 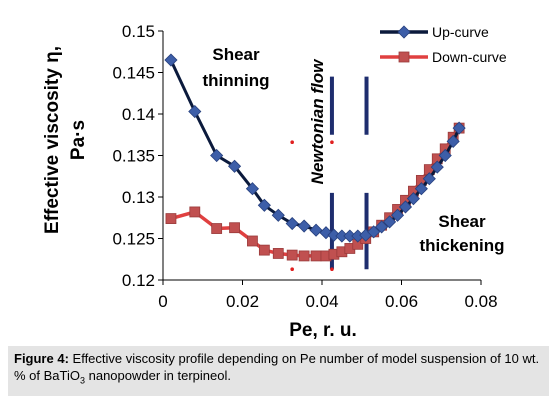 What do you see at coordinates (235, 80) in the screenshot?
I see `annotation-shear-thinning-2: thinning` at bounding box center [235, 80].